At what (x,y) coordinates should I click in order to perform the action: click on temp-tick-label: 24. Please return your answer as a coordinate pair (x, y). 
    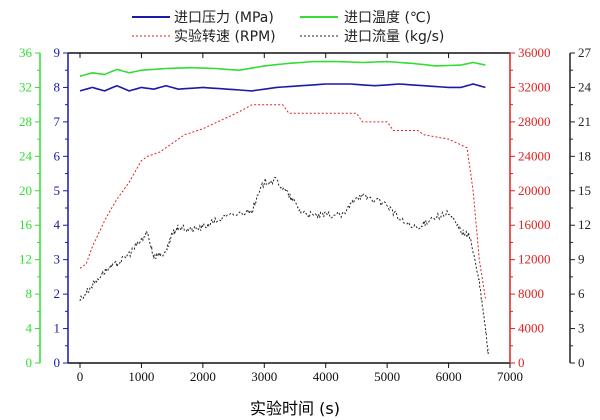
    Looking at the image, I should click on (26, 155).